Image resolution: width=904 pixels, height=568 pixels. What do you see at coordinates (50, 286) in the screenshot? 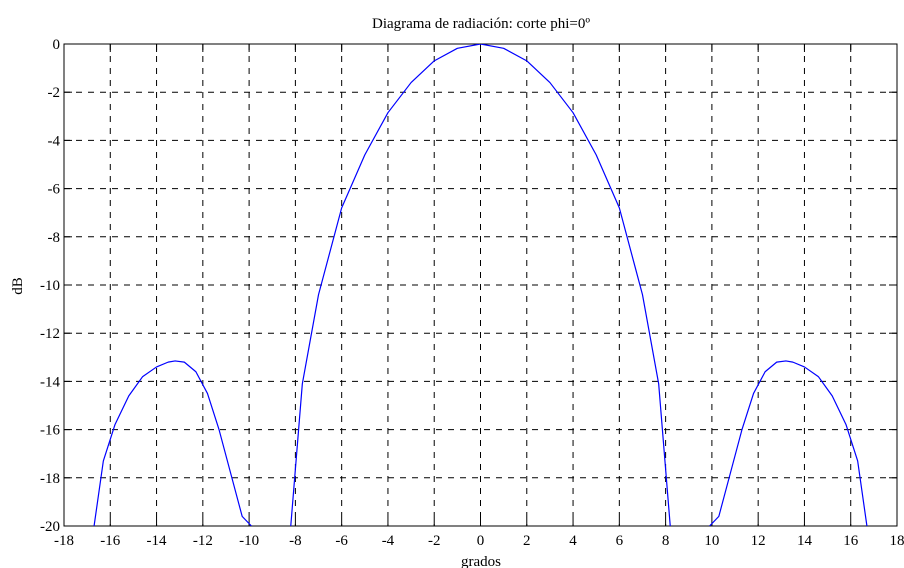
I see `y-tick-label: -10` at bounding box center [50, 286].